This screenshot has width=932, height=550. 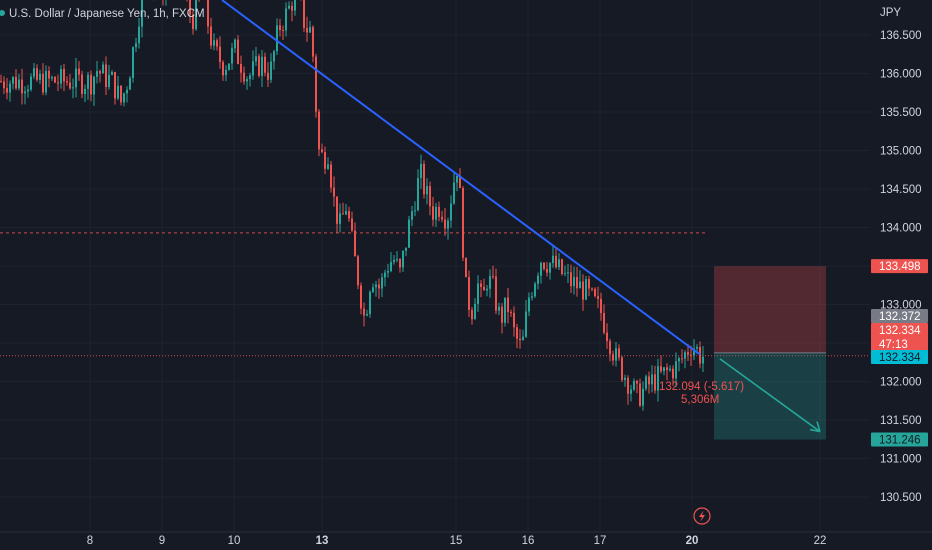 I want to click on price-tick-label: 135.000, so click(x=901, y=152).